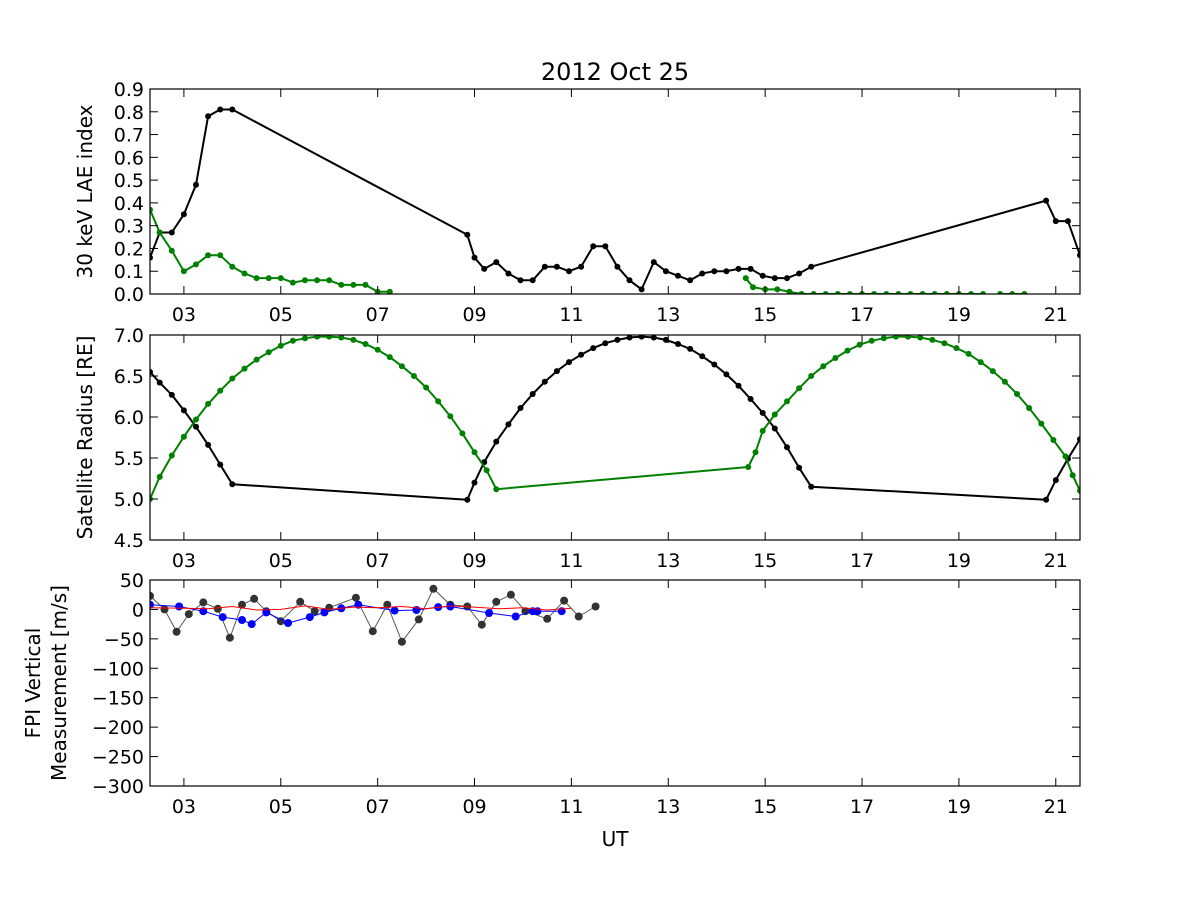 This screenshot has width=1200, height=900. I want to click on y-tick-label: 6.5, so click(129, 377).